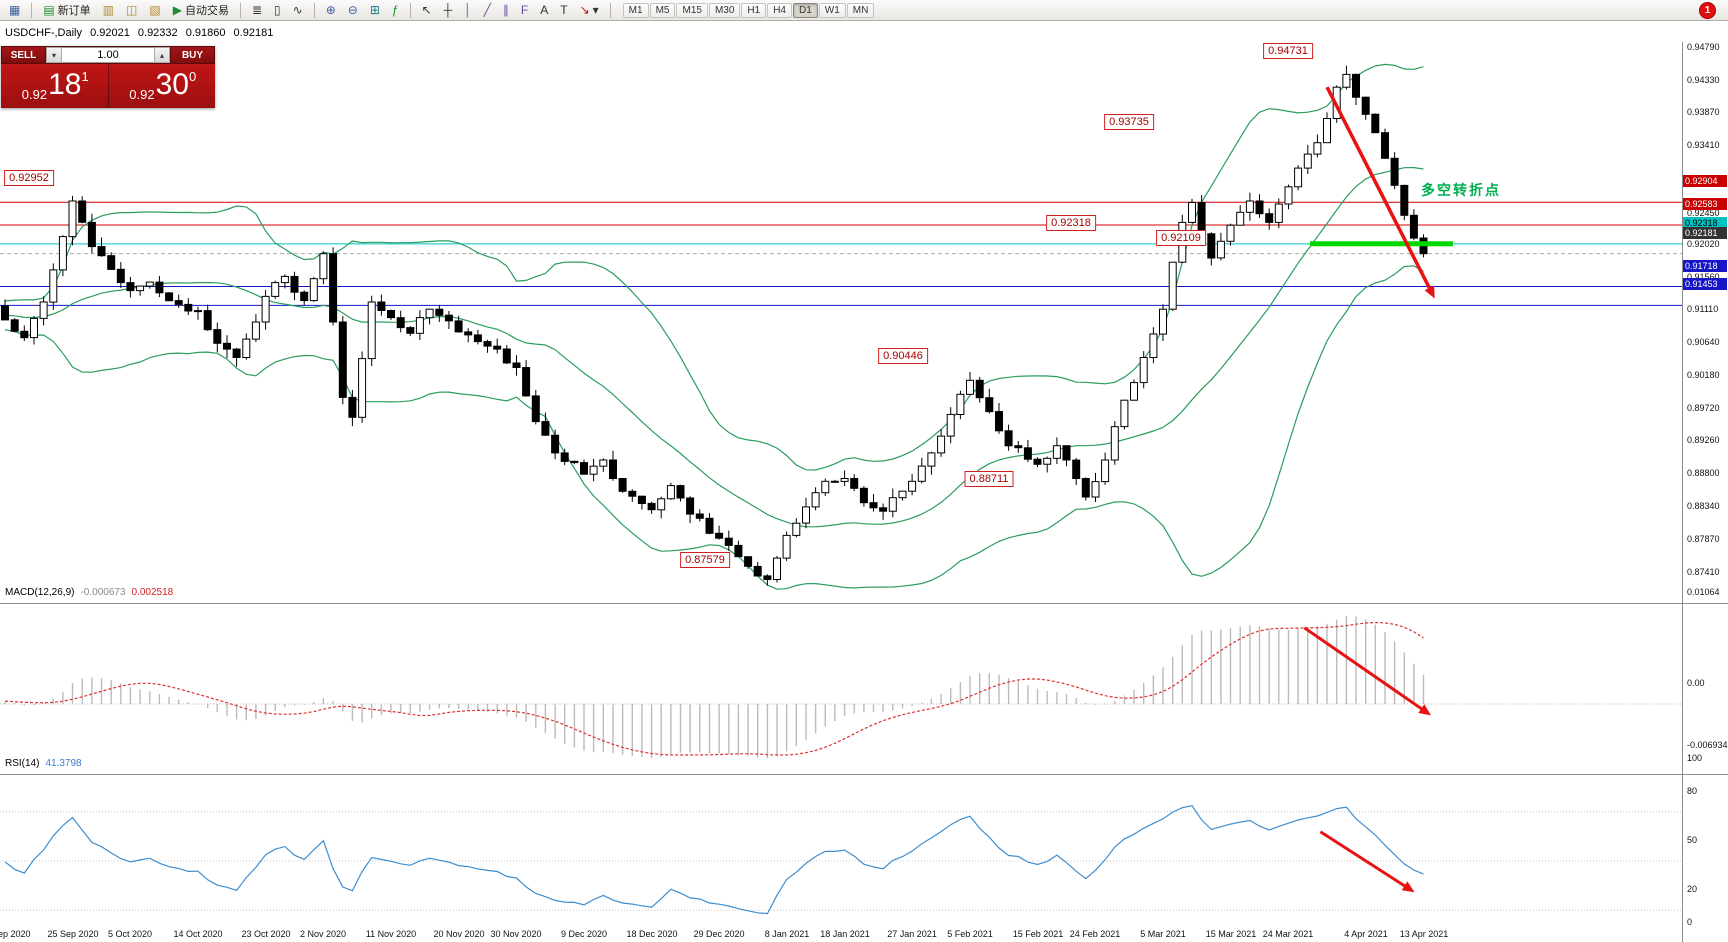 The height and width of the screenshot is (942, 1728). Describe the element at coordinates (635, 10) in the screenshot. I see `timeframe-button-m1: M1` at that location.